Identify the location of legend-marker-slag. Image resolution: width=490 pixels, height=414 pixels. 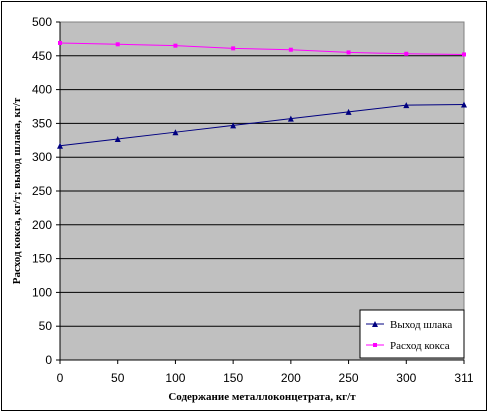
(375, 324).